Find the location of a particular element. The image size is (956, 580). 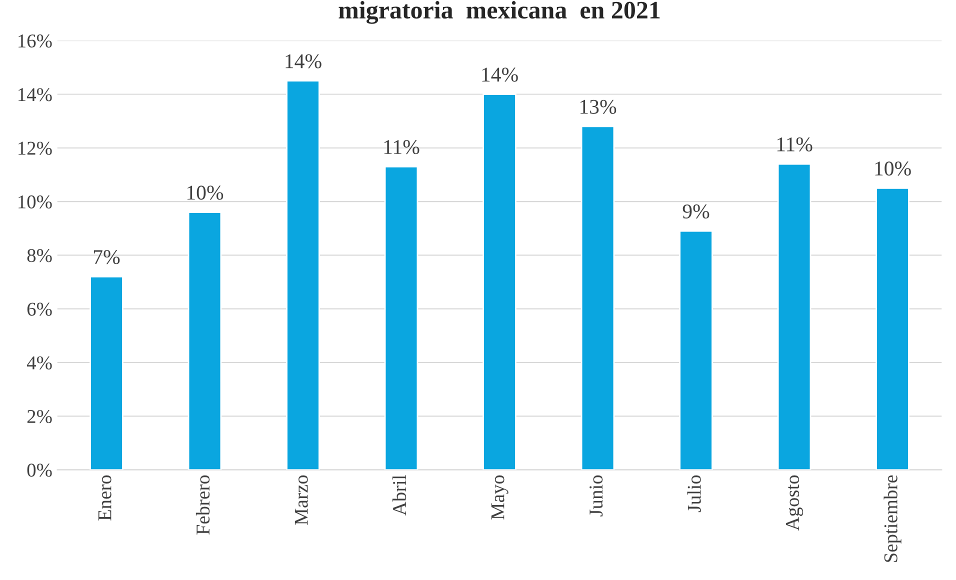

y-tick-label: 16% is located at coordinates (35, 41).